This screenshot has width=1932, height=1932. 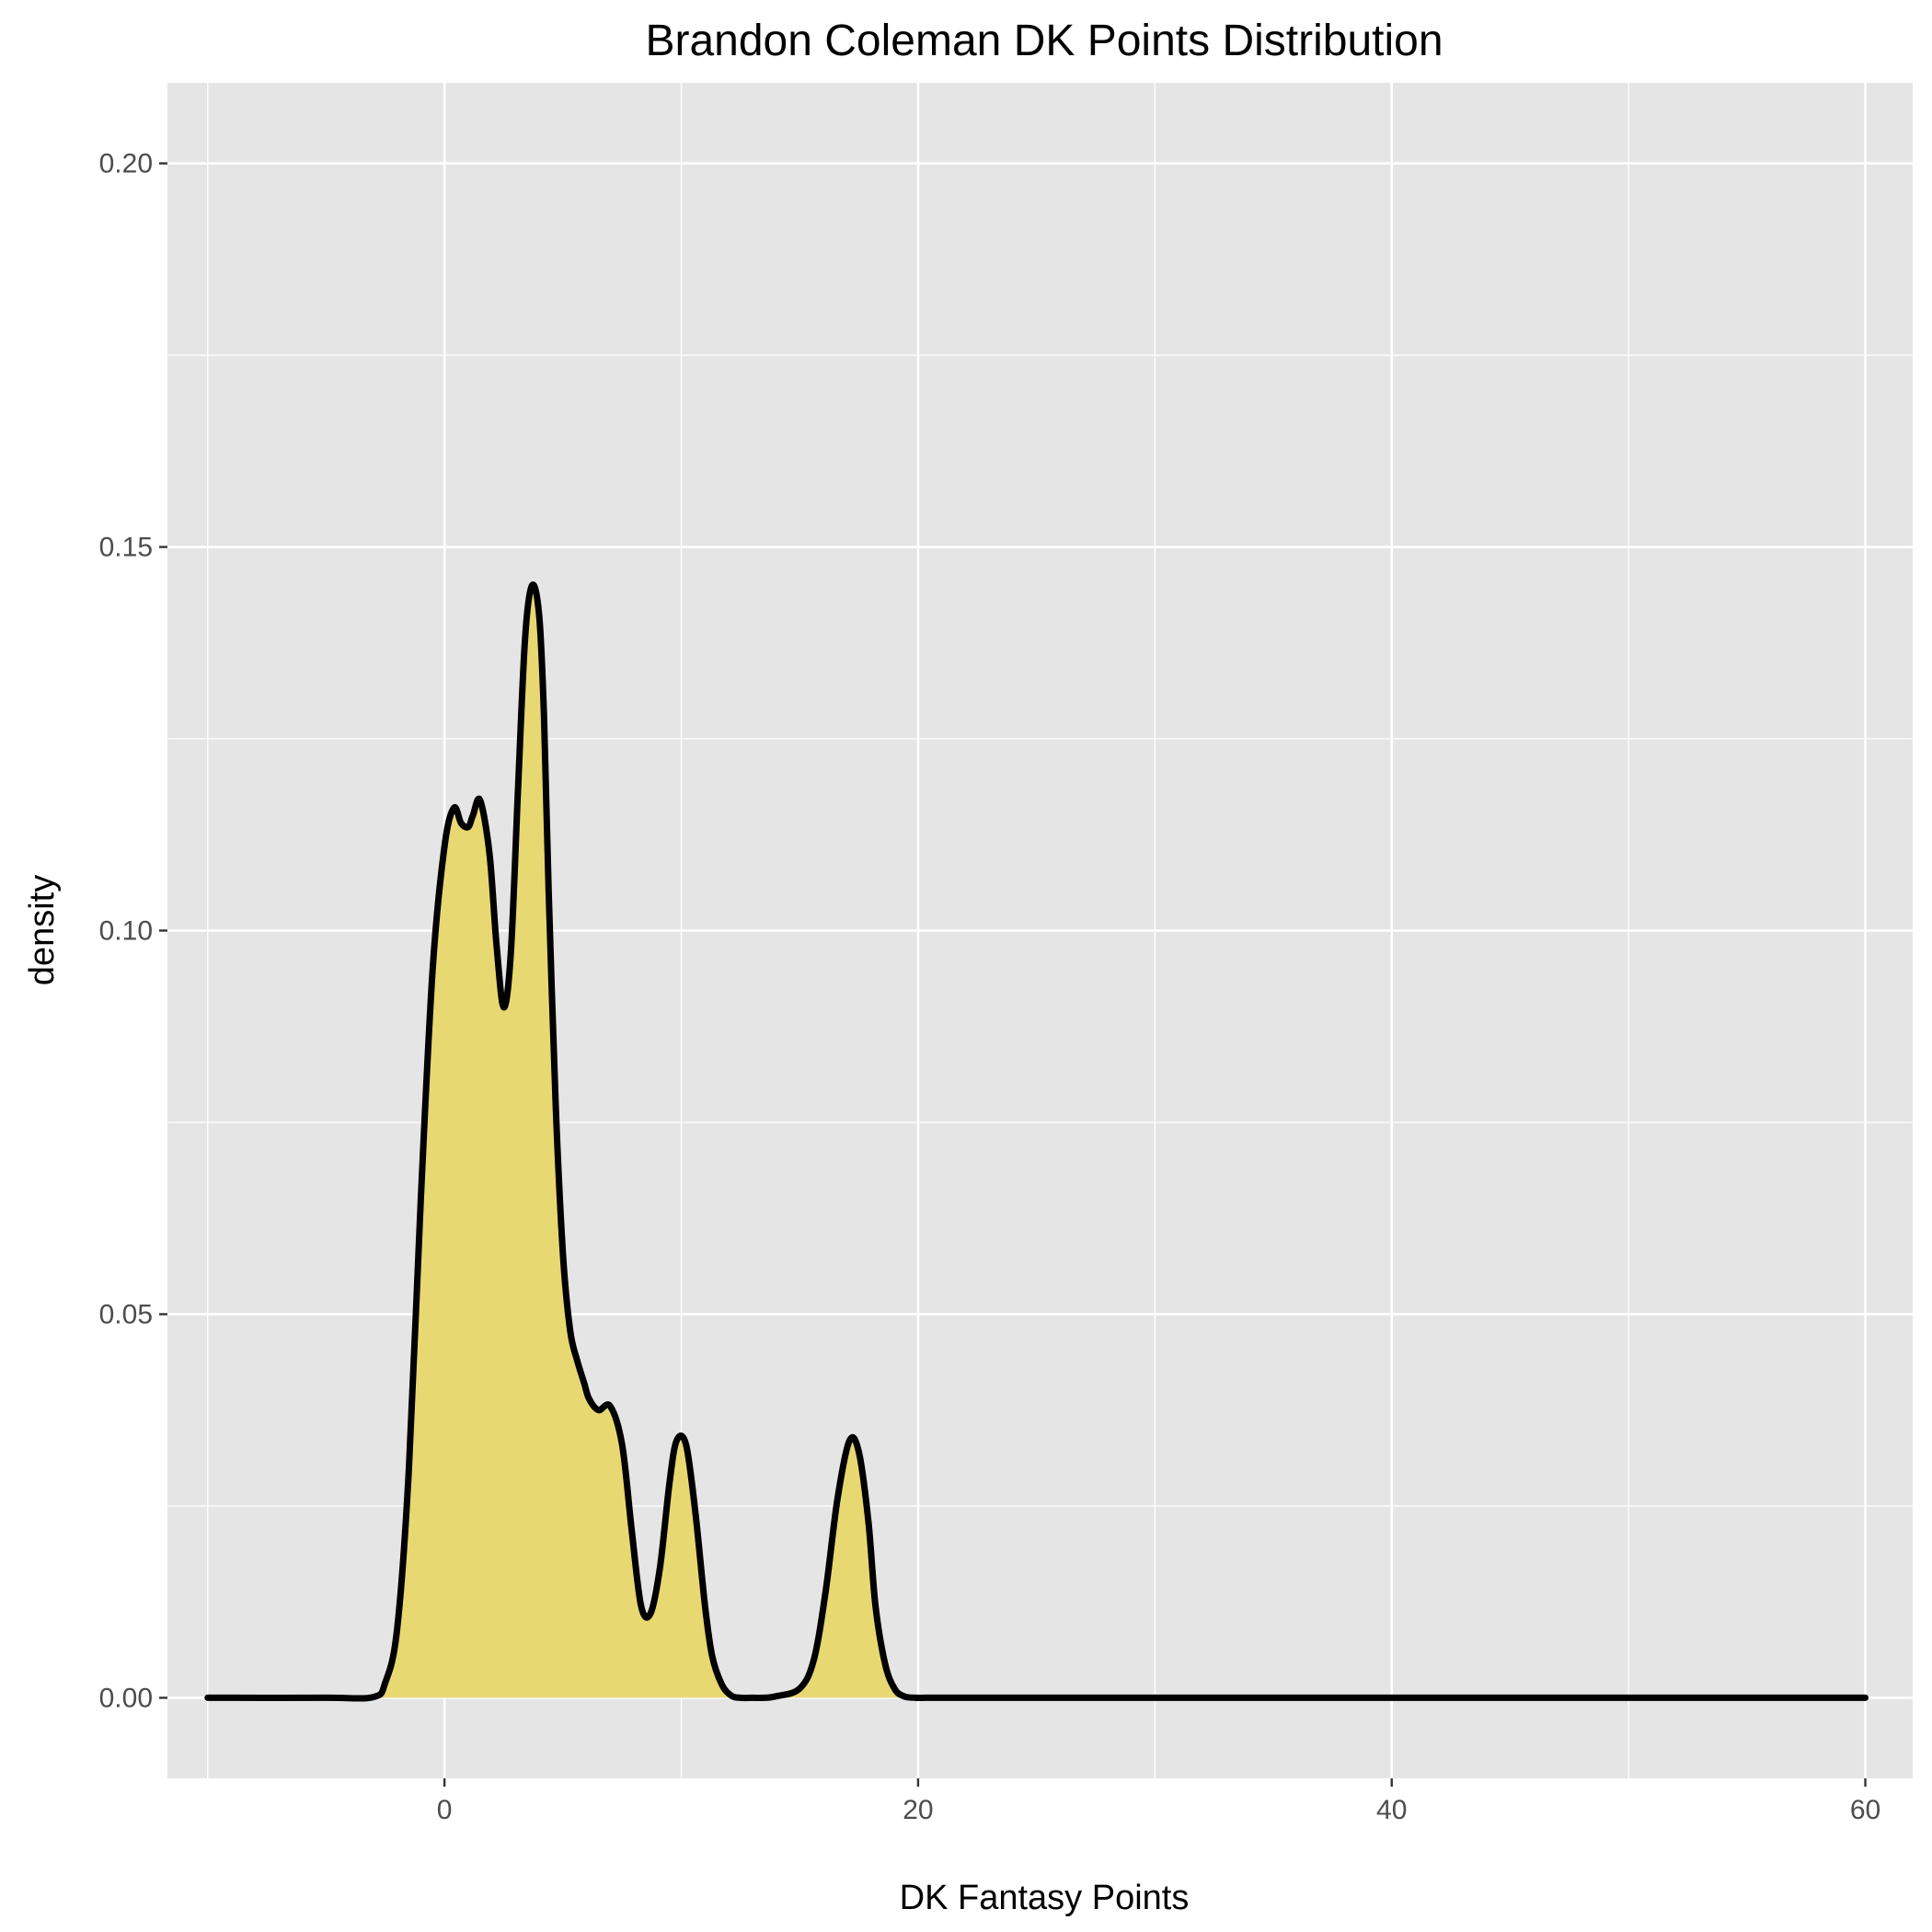 I want to click on y-axis: 0.00 0.05 0.10 0.15 0.20, so click(x=133, y=931).